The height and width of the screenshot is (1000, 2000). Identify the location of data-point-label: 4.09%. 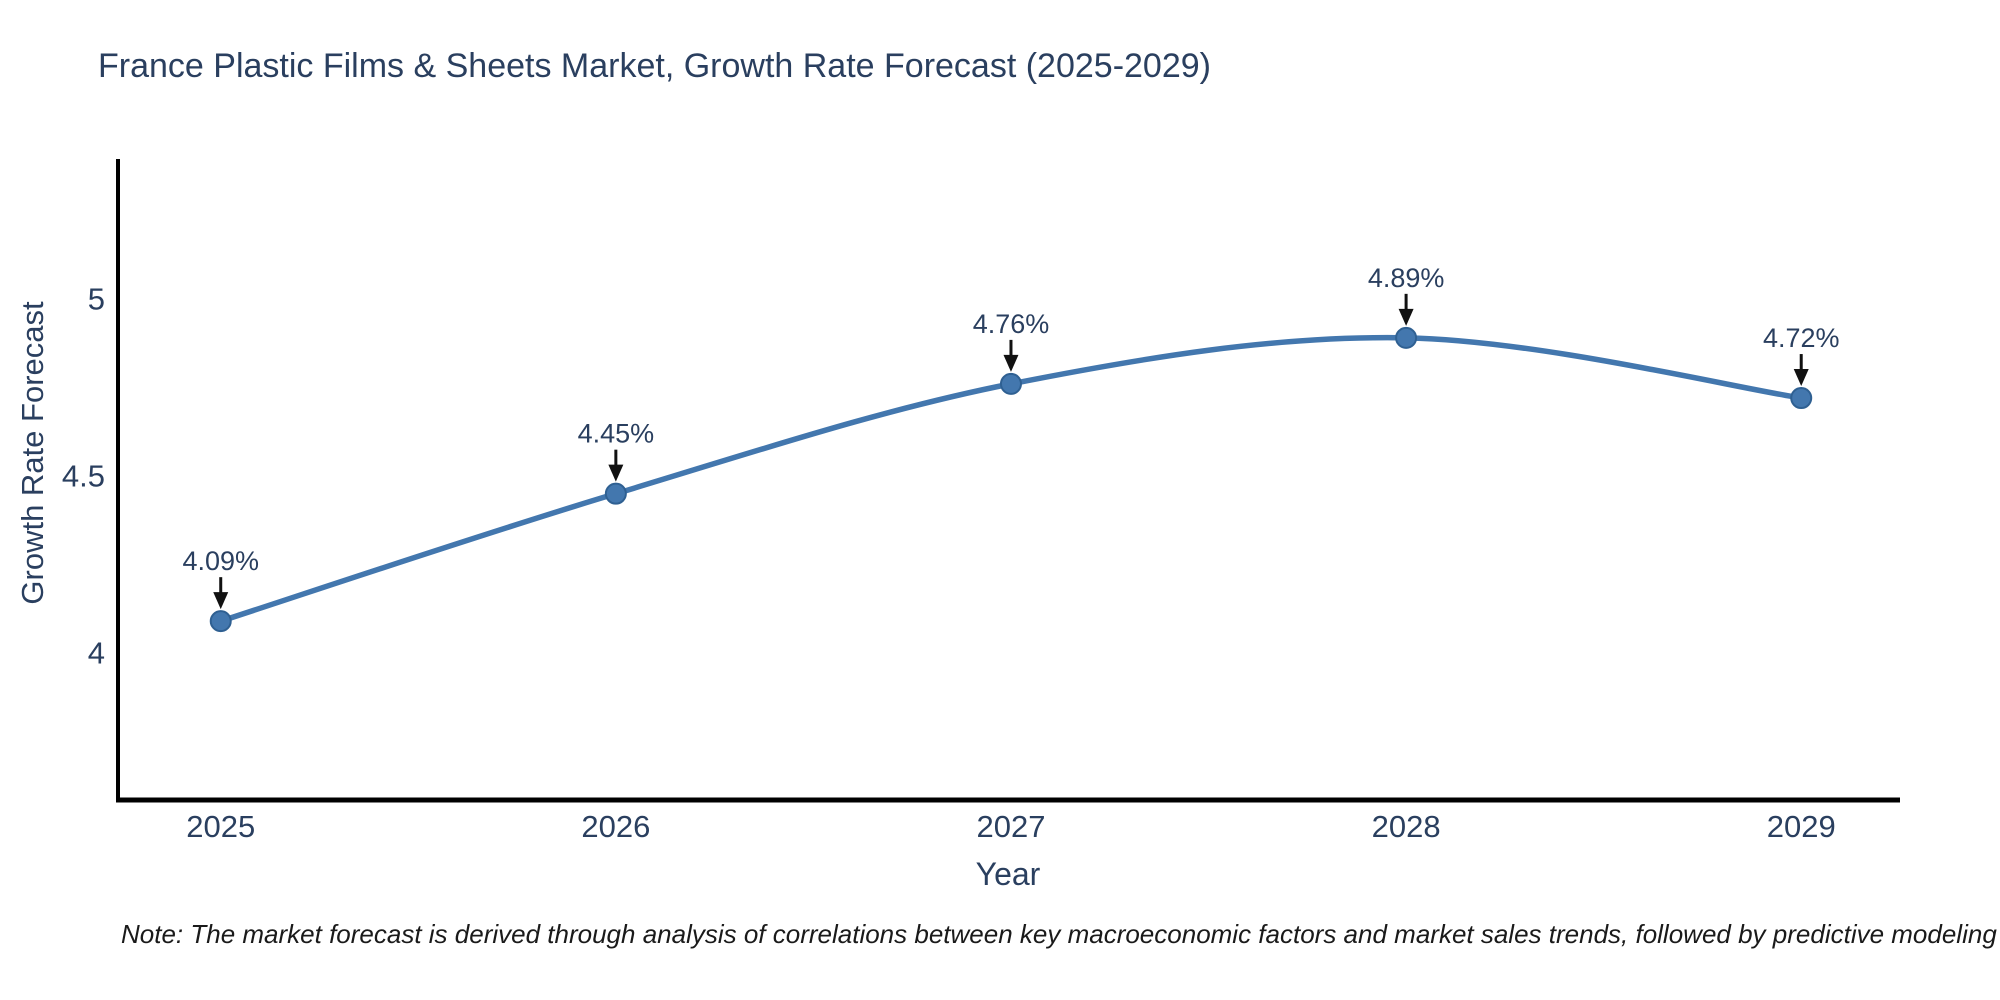
(220, 561).